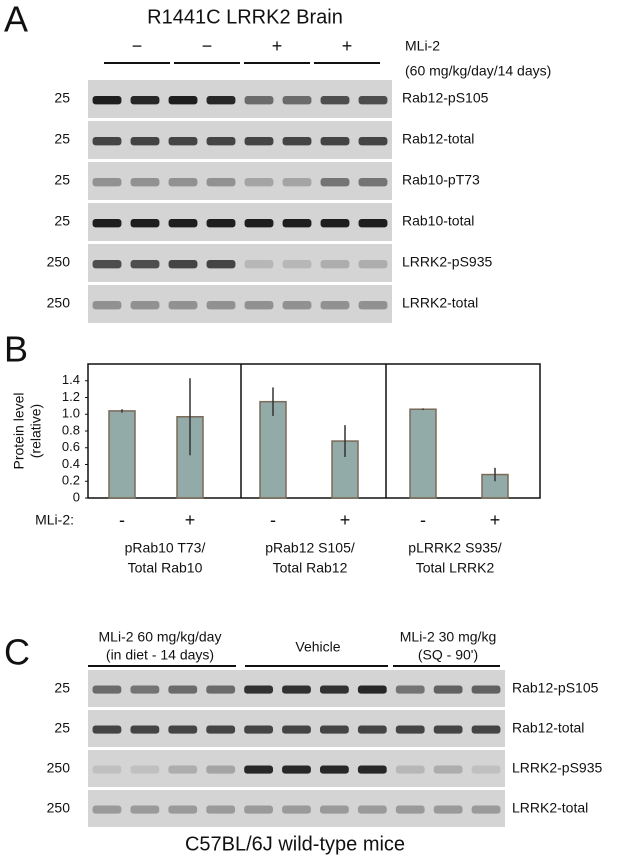 Image resolution: width=617 pixels, height=859 pixels. I want to click on group-header: (in diet - 14 days), so click(160, 655).